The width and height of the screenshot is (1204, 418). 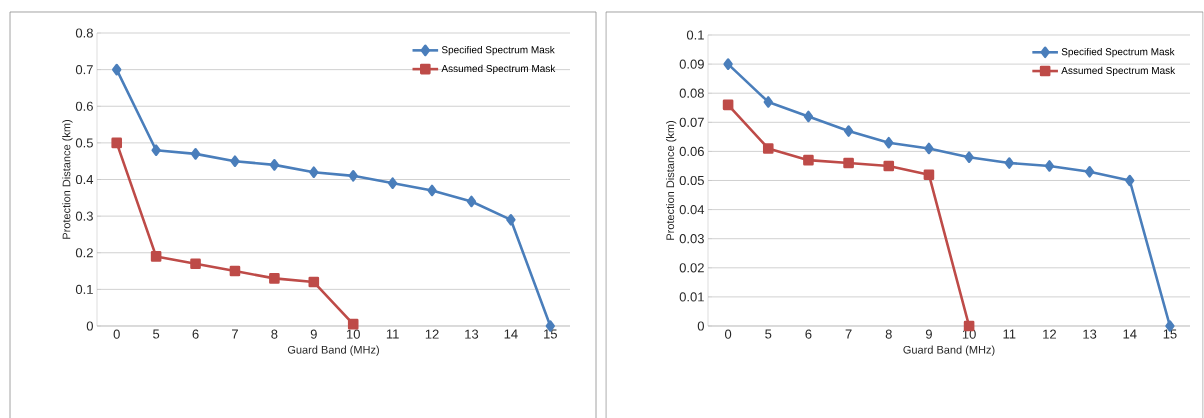 I want to click on y-tick-label: 0.3, so click(x=84, y=216).